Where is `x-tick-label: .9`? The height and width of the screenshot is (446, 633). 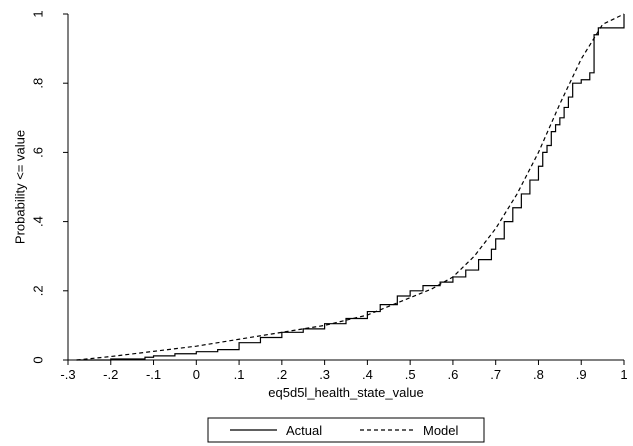 x-tick-label: .9 is located at coordinates (581, 374).